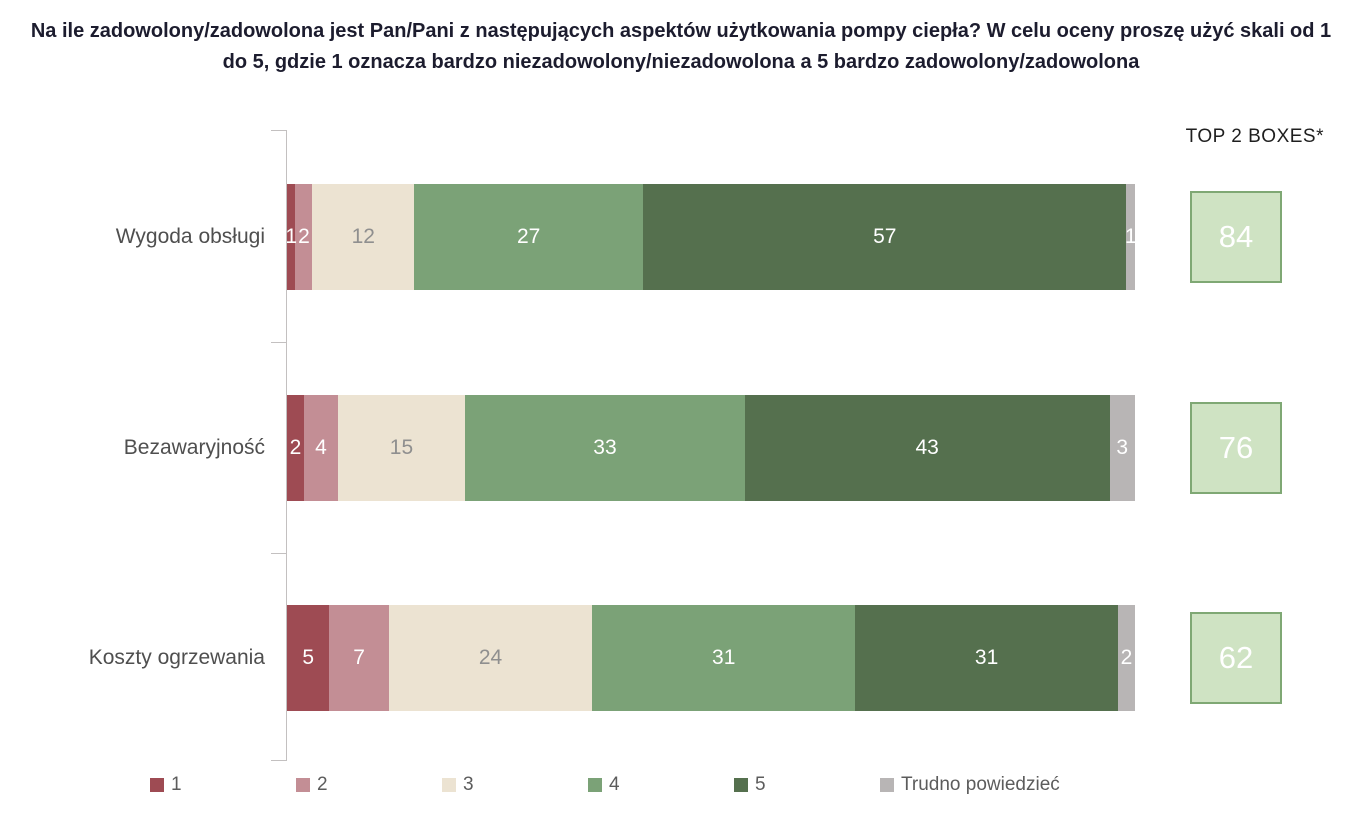 This screenshot has width=1362, height=822. I want to click on bar-segment-1: 1, so click(291, 237).